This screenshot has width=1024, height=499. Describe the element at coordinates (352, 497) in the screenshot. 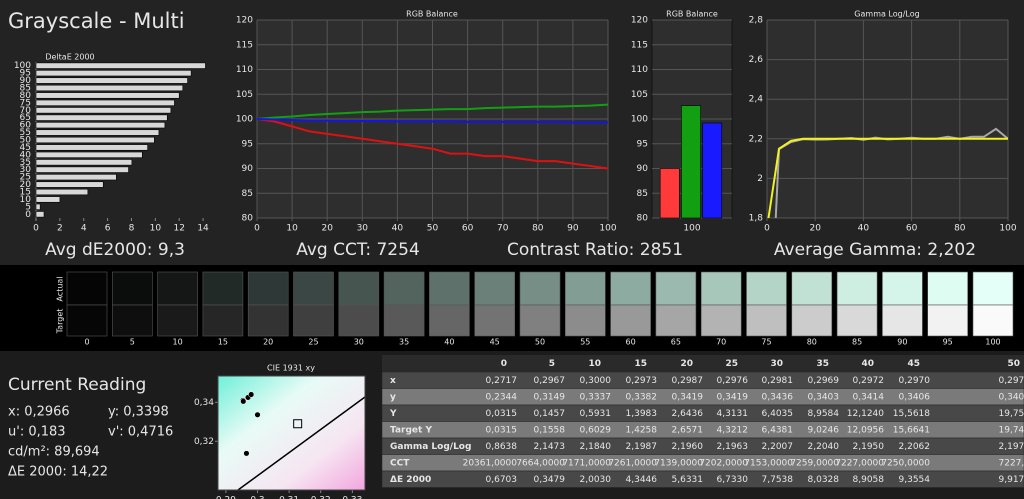

I see `x-tick-label: 0,33` at that location.